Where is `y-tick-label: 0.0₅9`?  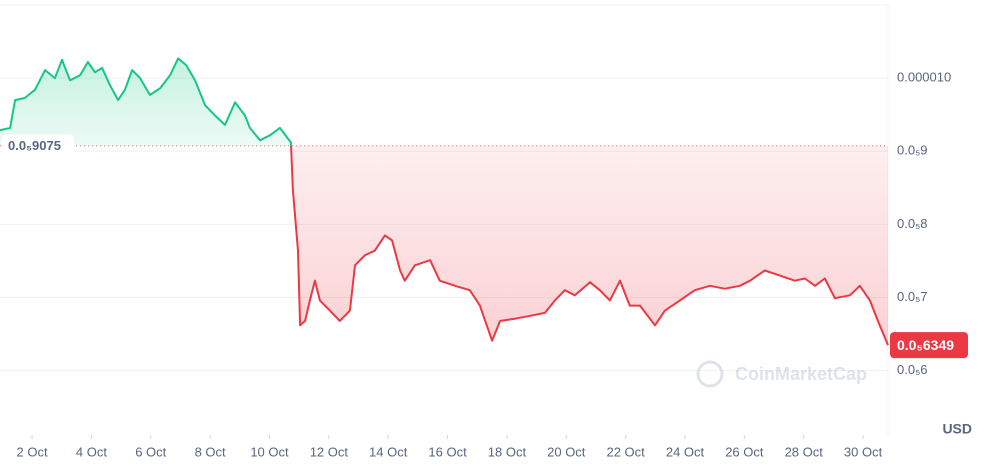
y-tick-label: 0.0₅9 is located at coordinates (912, 150).